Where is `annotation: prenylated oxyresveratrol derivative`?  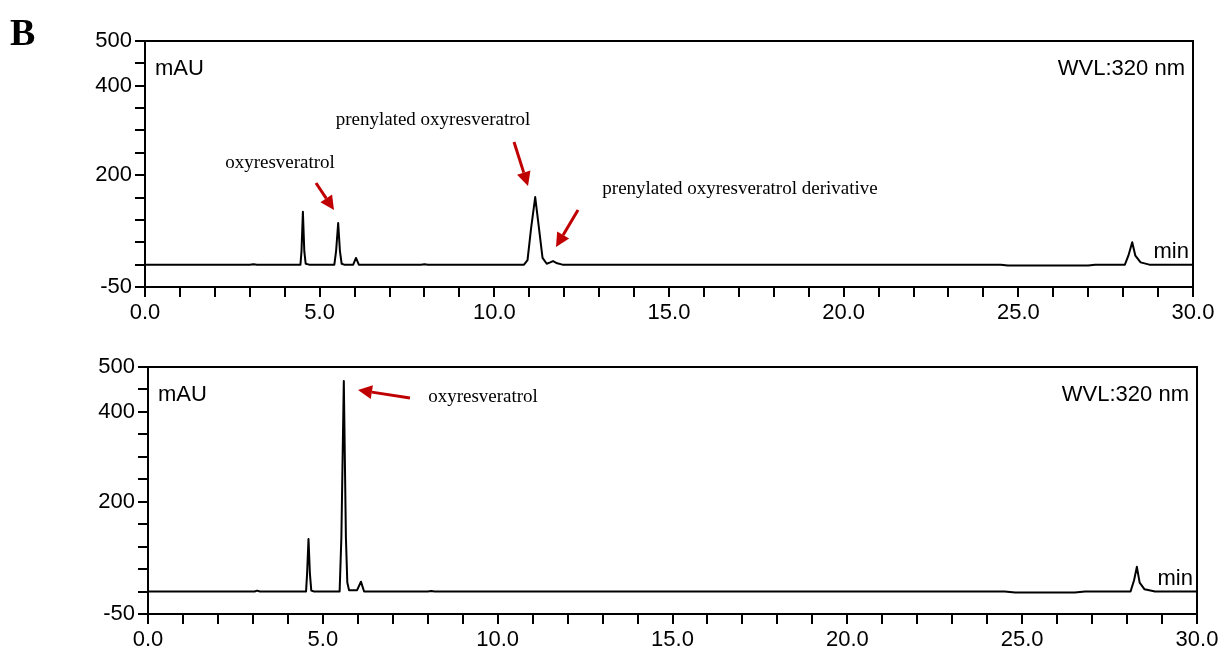 annotation: prenylated oxyresveratrol derivative is located at coordinates (740, 187).